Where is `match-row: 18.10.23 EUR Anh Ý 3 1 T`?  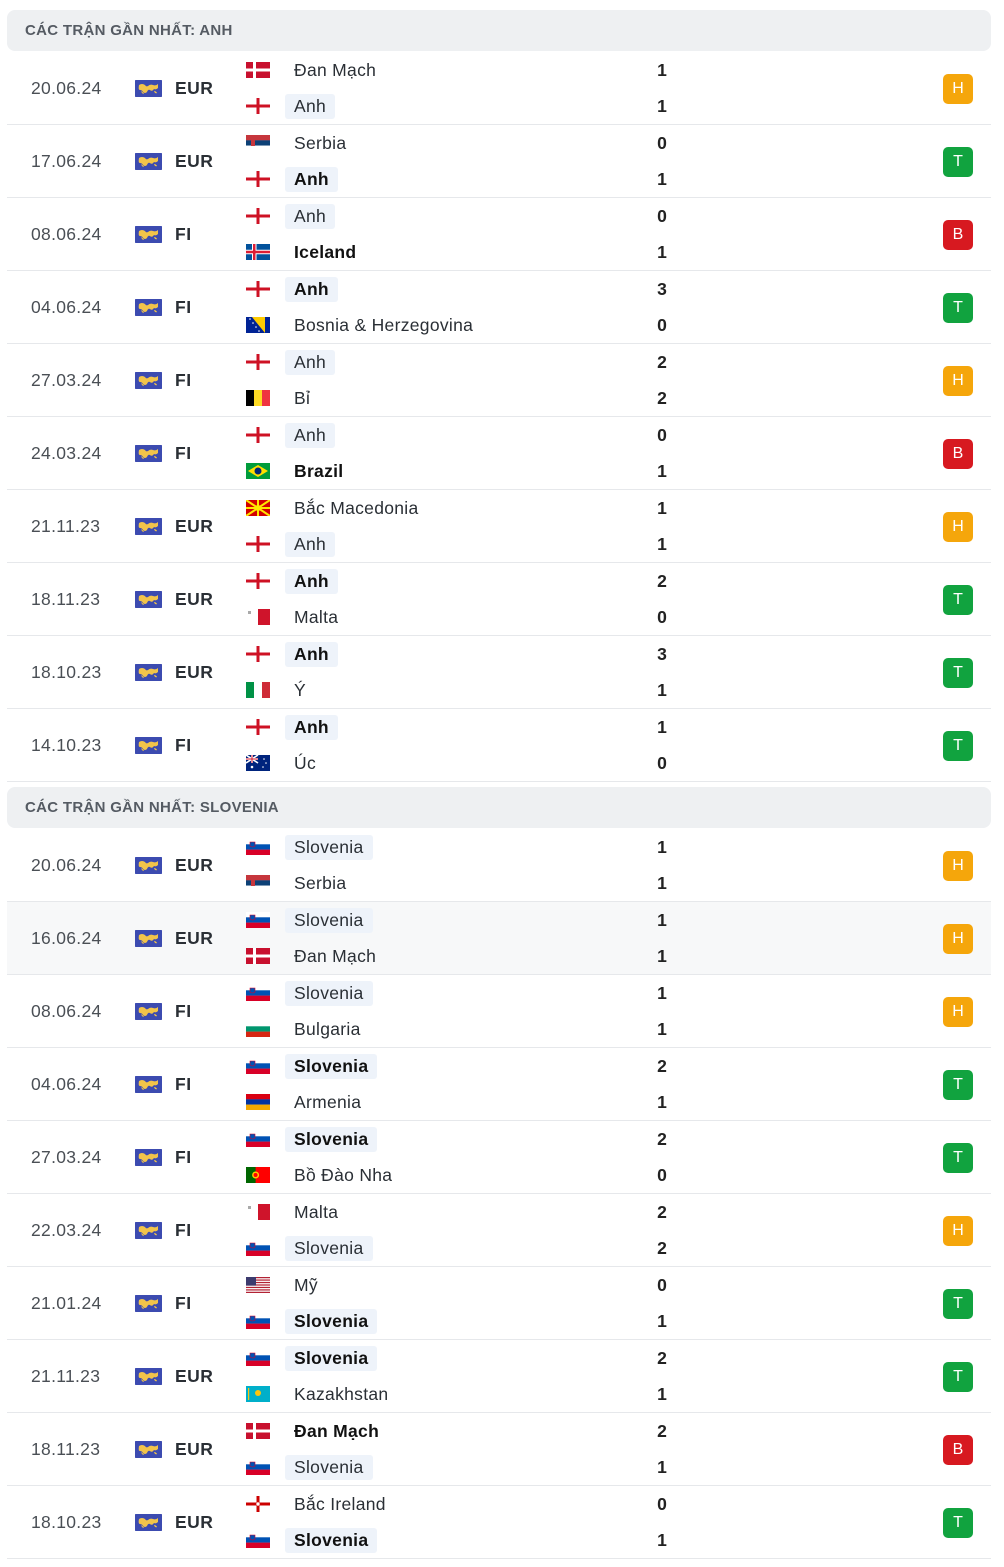
match-row: 18.10.23 EUR Anh Ý 3 1 T is located at coordinates (499, 672).